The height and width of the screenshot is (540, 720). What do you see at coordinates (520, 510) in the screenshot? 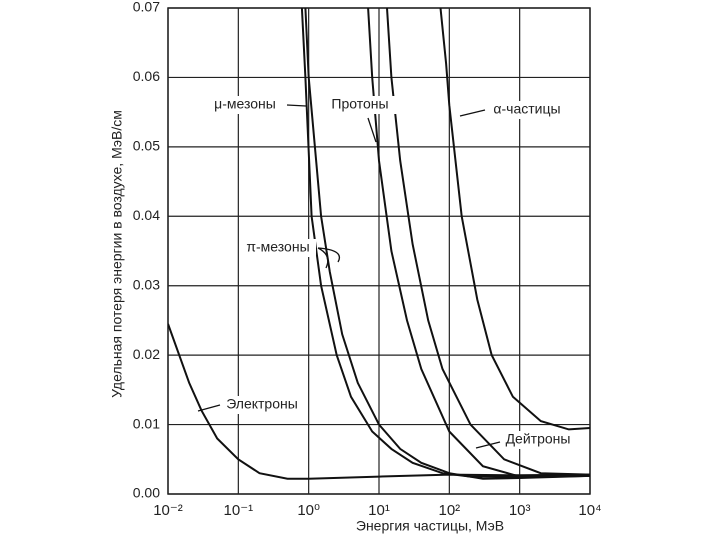
I see `x-tick-label: 10³` at bounding box center [520, 510].